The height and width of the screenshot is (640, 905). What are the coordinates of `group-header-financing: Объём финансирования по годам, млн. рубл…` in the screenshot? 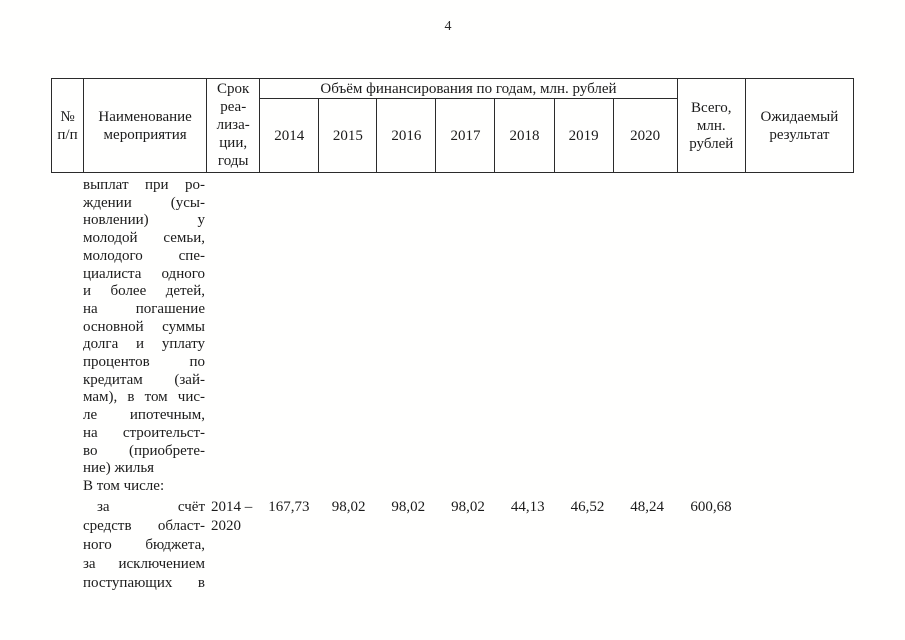 It's located at (468, 88).